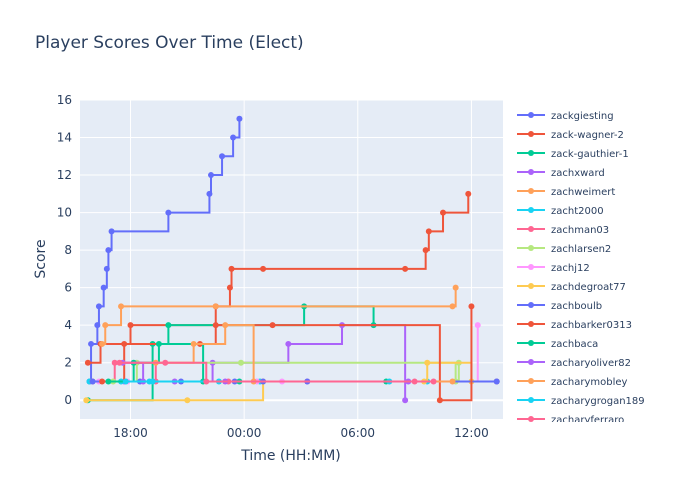 This screenshot has width=700, height=500. I want to click on legend-item: zachman03, so click(563, 230).